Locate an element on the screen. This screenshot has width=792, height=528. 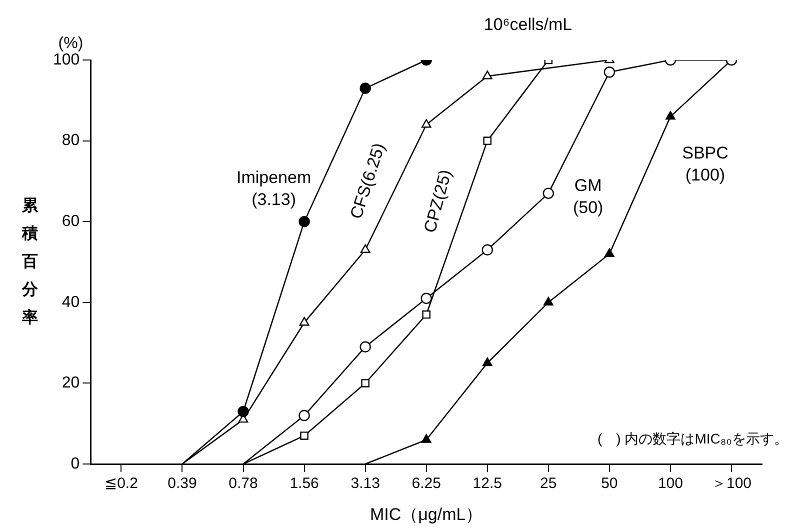
y-axis-title: 累積百分率 is located at coordinates (30, 261).